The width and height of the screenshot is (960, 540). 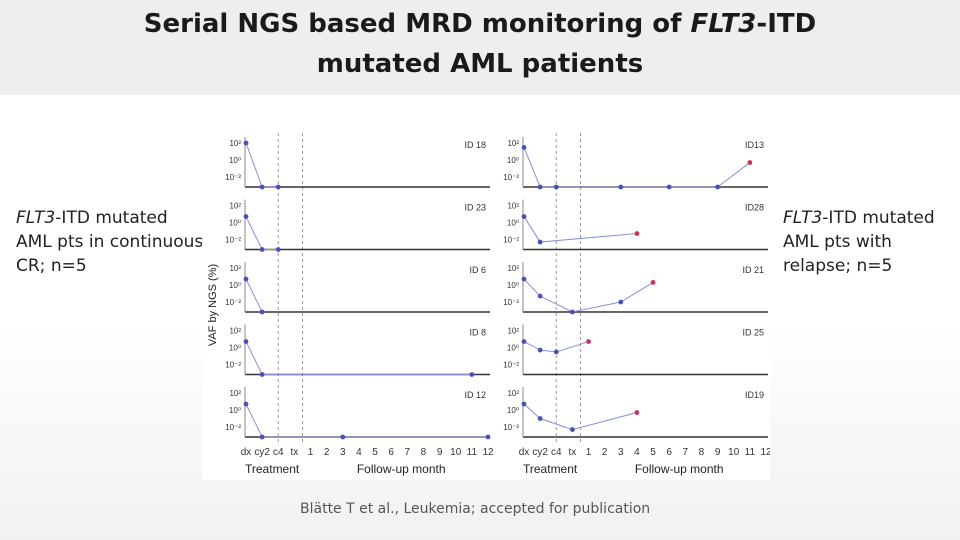 I want to click on panel-id-label: ID 8, so click(x=477, y=333).